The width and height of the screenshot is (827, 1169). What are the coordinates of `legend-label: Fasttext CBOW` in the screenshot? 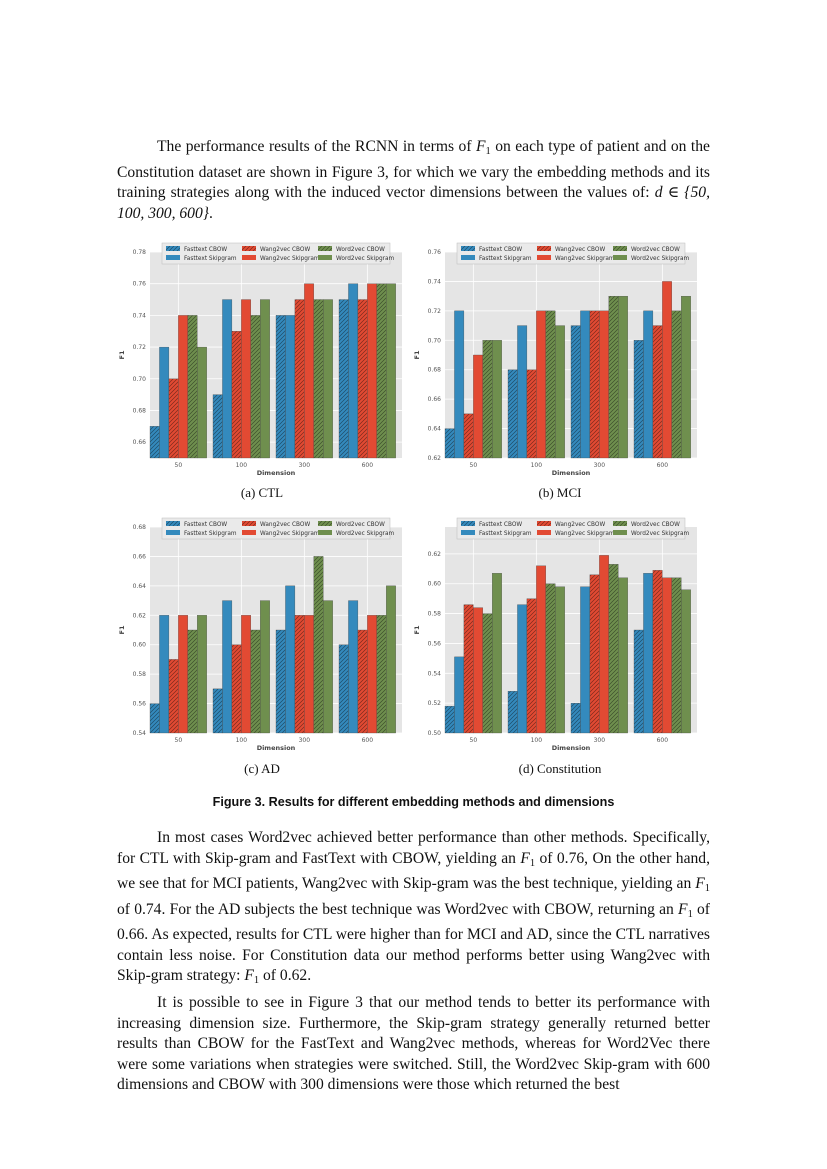 It's located at (205, 250).